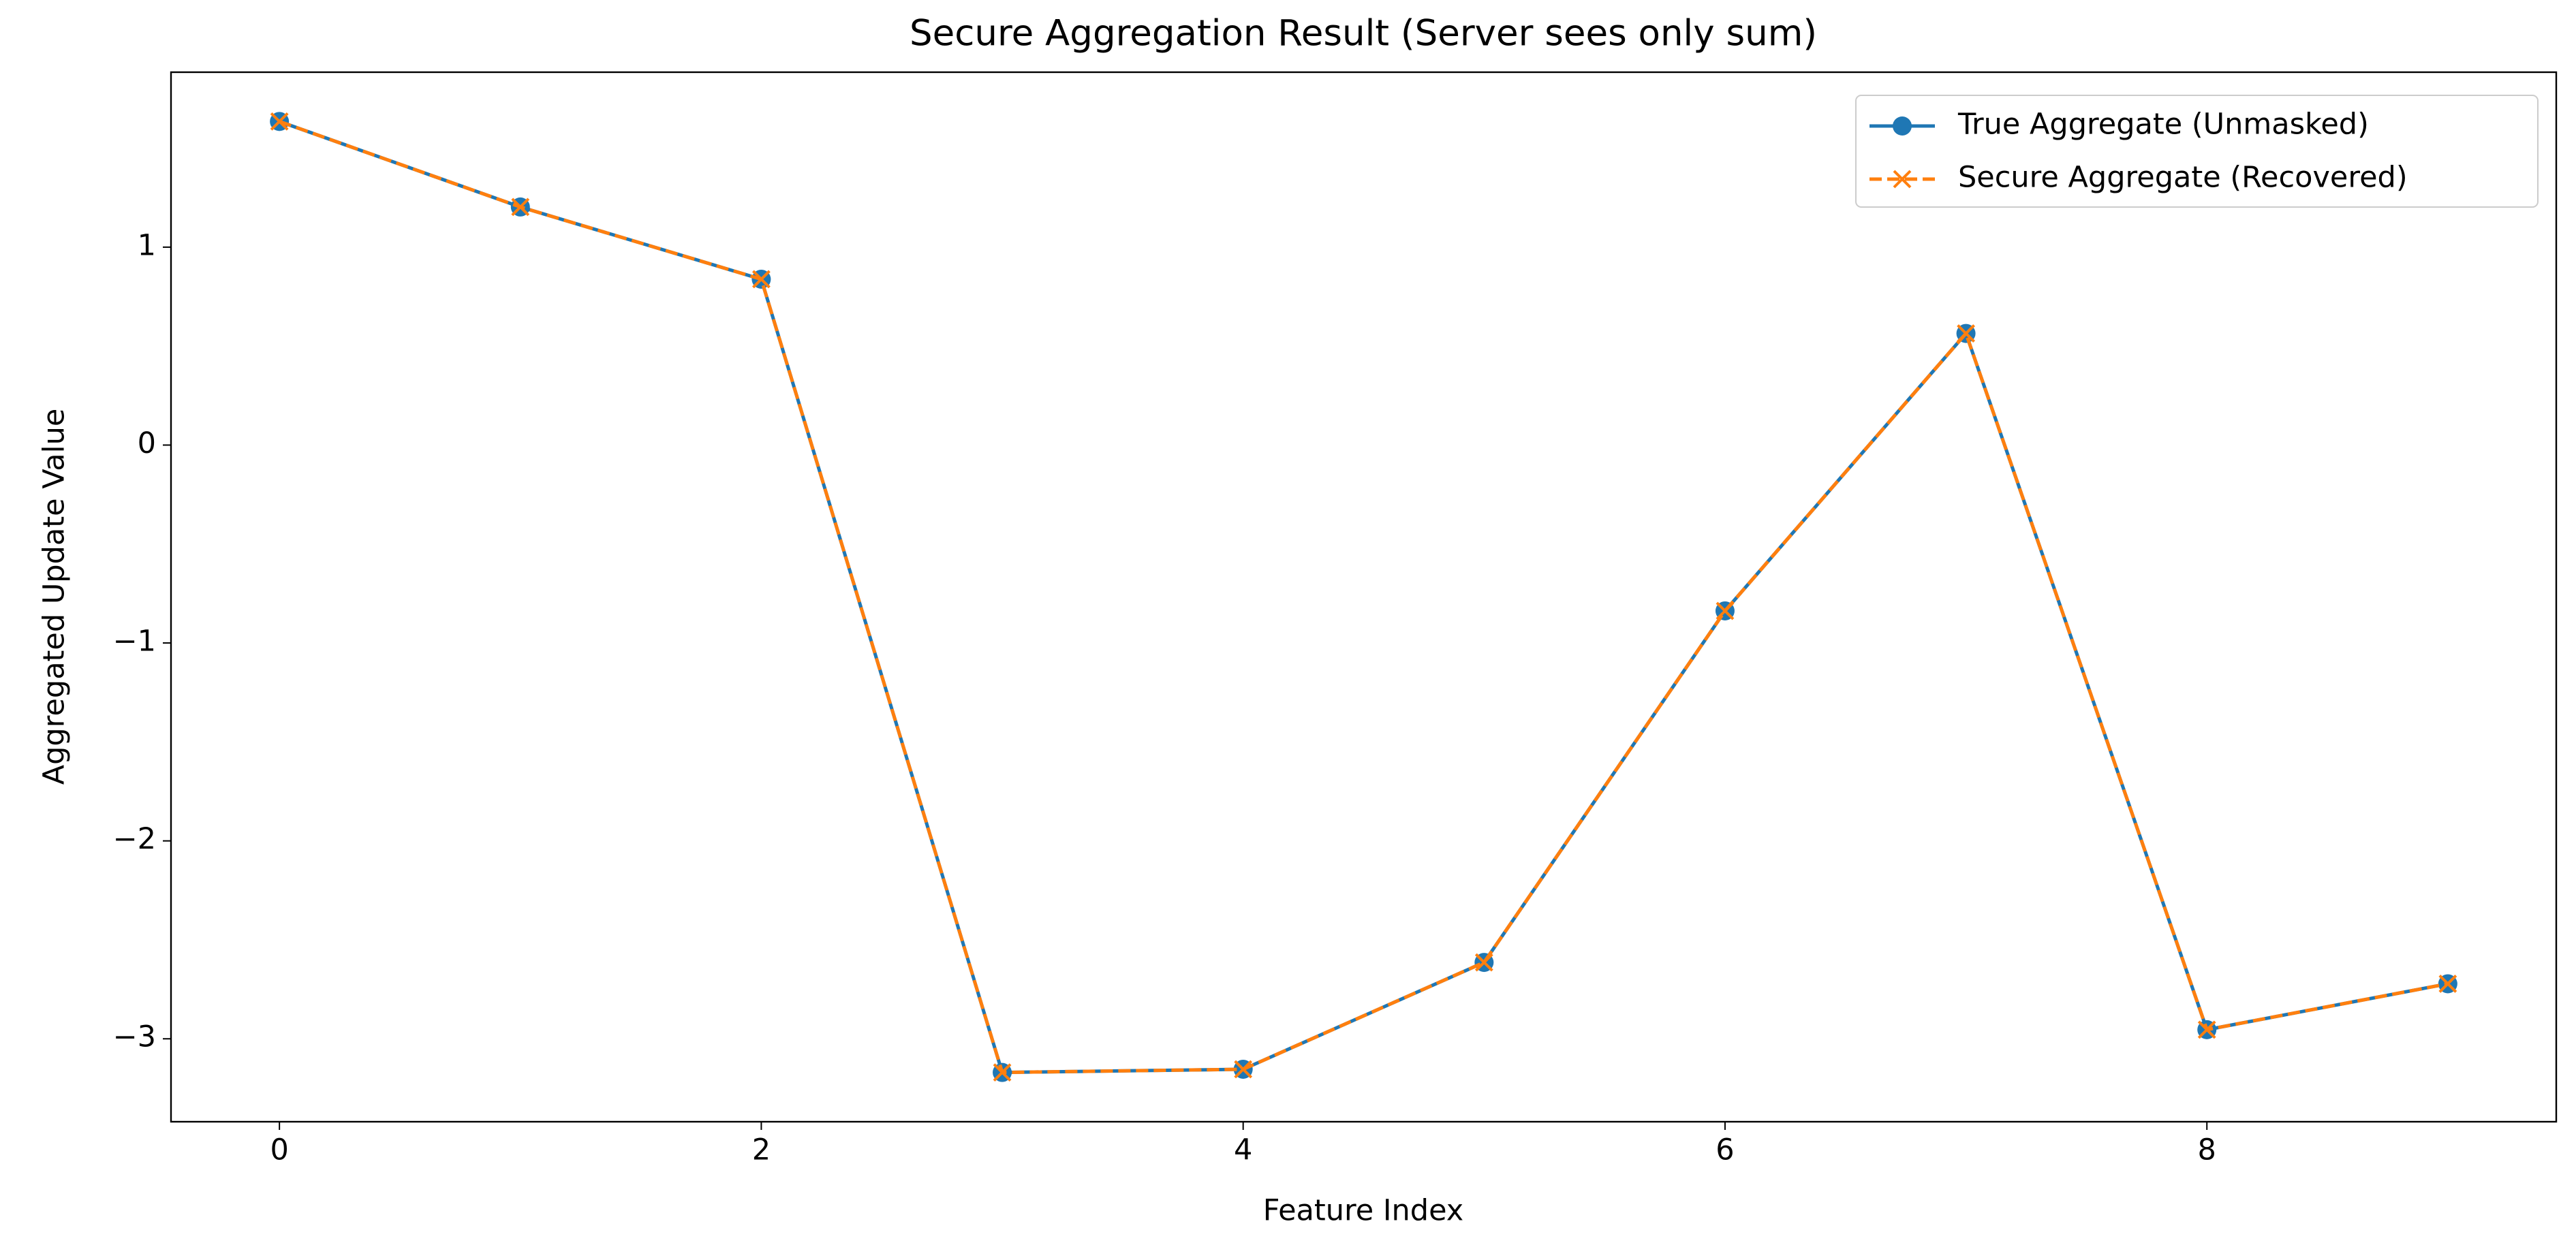 This screenshot has width=2576, height=1245. What do you see at coordinates (761, 1150) in the screenshot?
I see `x-tick-label: 2` at bounding box center [761, 1150].